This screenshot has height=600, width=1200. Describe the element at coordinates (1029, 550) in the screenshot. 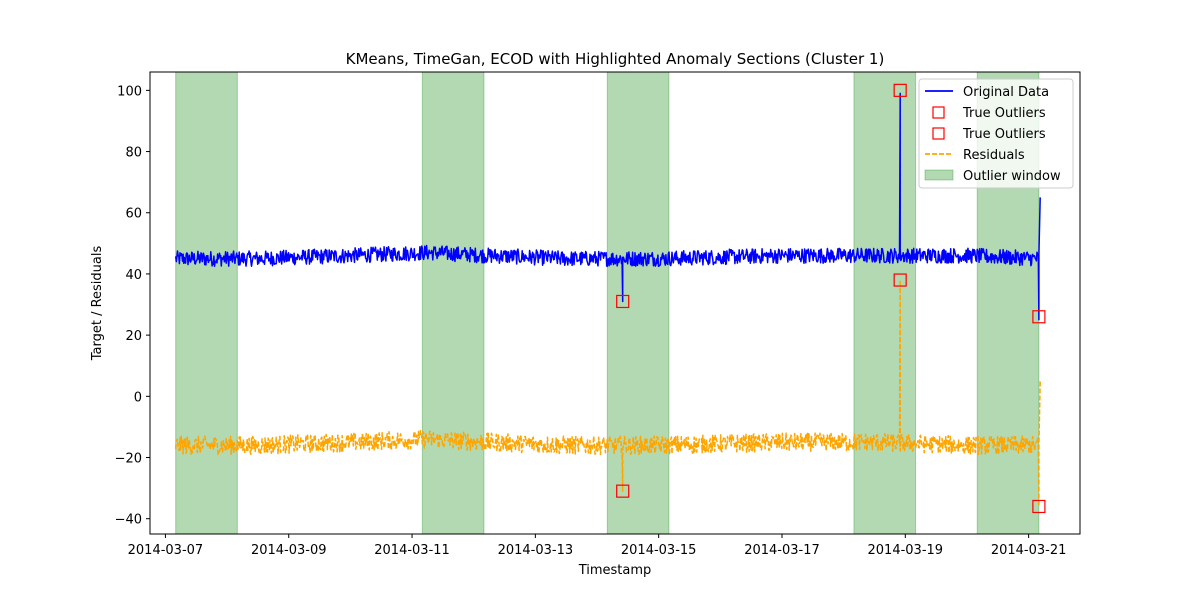

I see `x-tick-label: 2014-03-21` at that location.